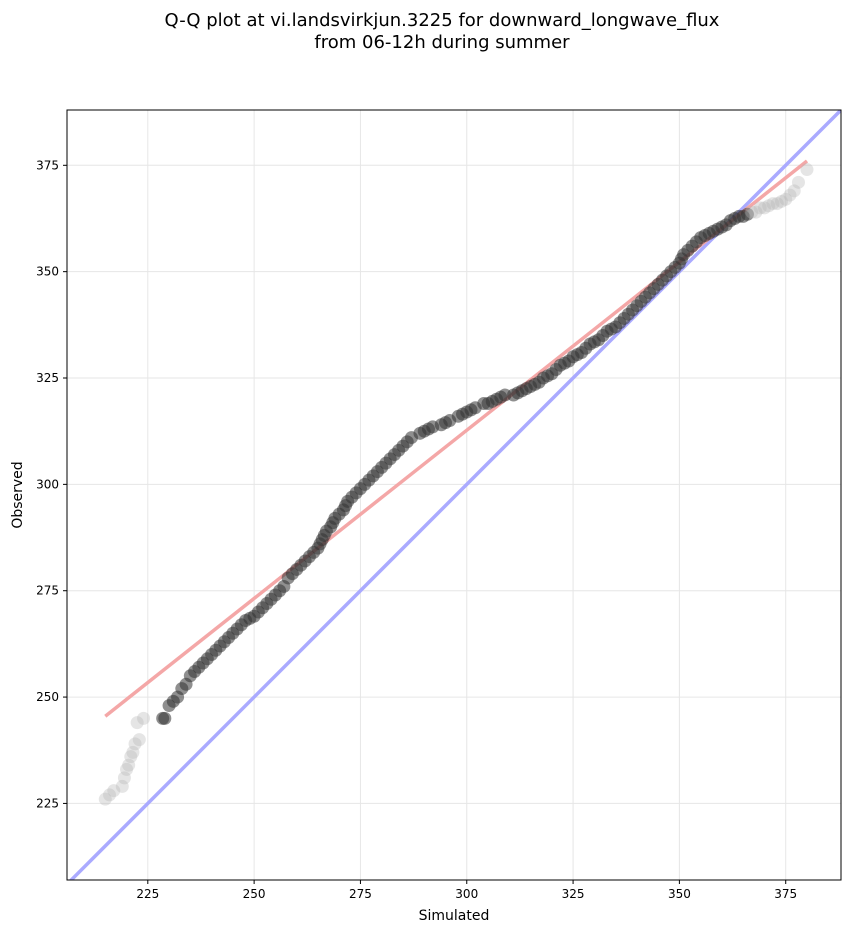  Describe the element at coordinates (254, 894) in the screenshot. I see `x-tick-label: 250` at that location.